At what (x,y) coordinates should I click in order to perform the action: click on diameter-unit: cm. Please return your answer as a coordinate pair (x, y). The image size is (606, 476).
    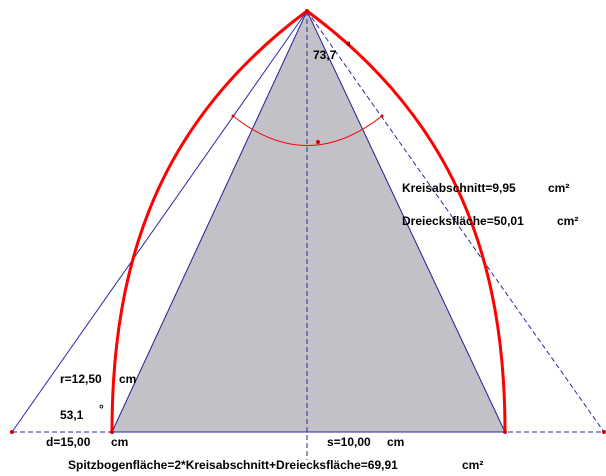
    Looking at the image, I should click on (119, 442).